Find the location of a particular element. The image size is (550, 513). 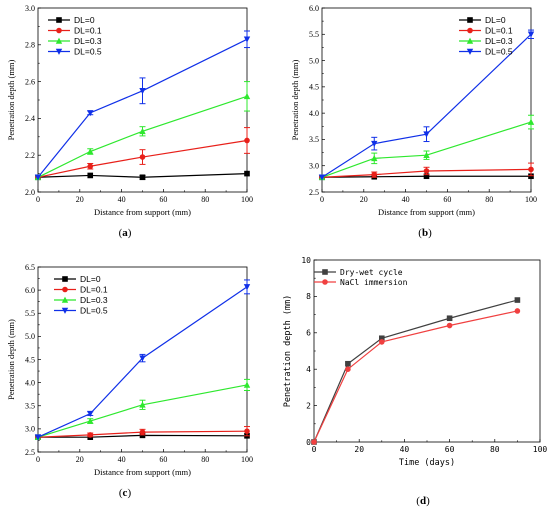

legend-label: Dry-wet cycle is located at coordinates (371, 272).